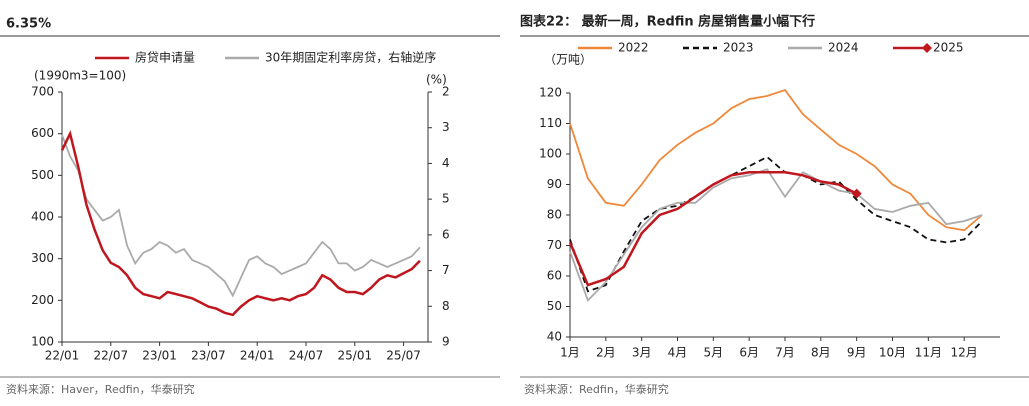 This screenshot has width=1029, height=406. Describe the element at coordinates (42, 217) in the screenshot. I see `y-tick-label: 400` at that location.